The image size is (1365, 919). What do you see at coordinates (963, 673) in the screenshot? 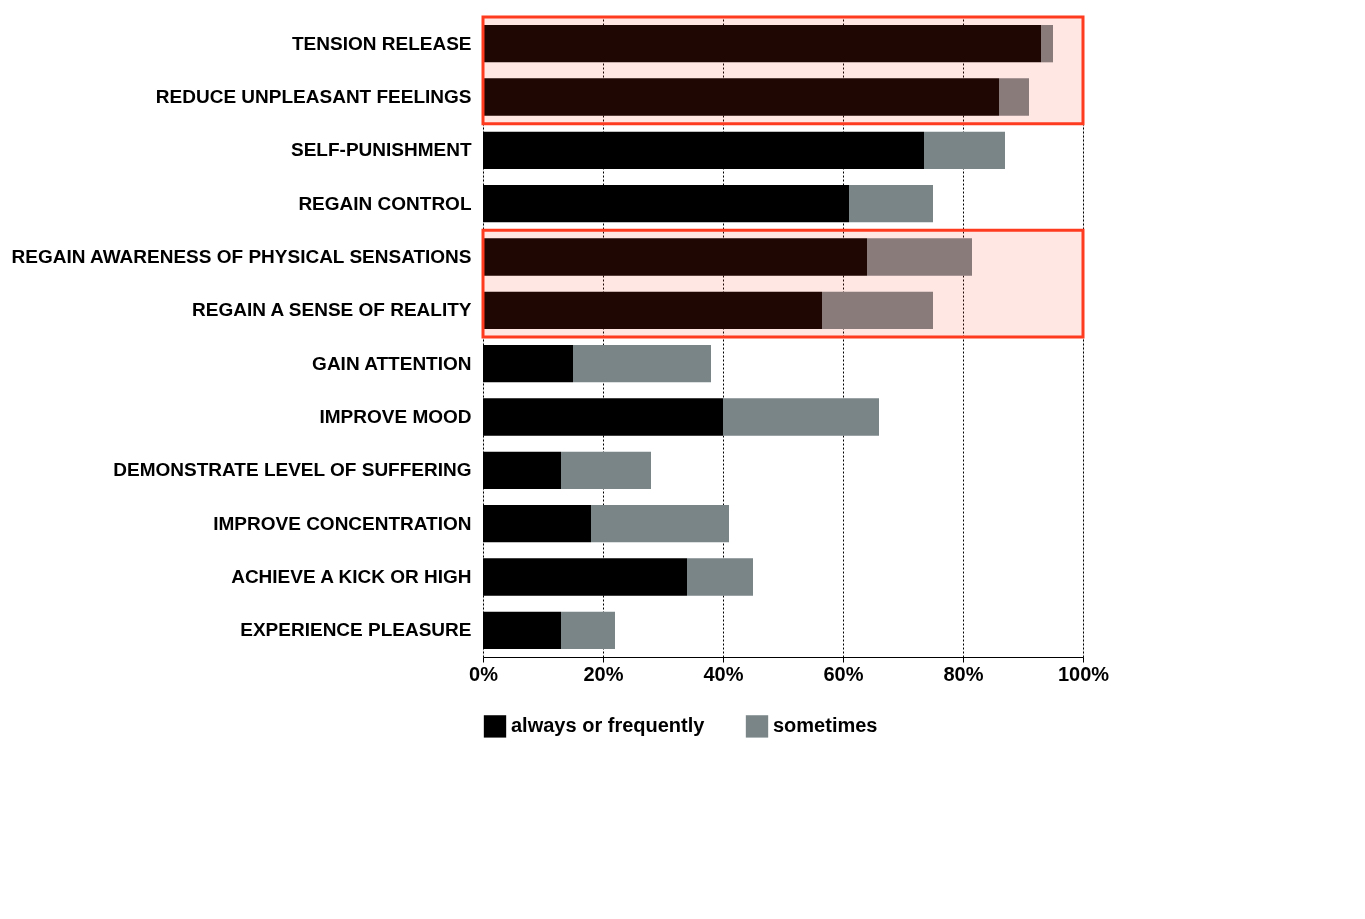
I see `x-tick-label: 80%` at bounding box center [963, 673].